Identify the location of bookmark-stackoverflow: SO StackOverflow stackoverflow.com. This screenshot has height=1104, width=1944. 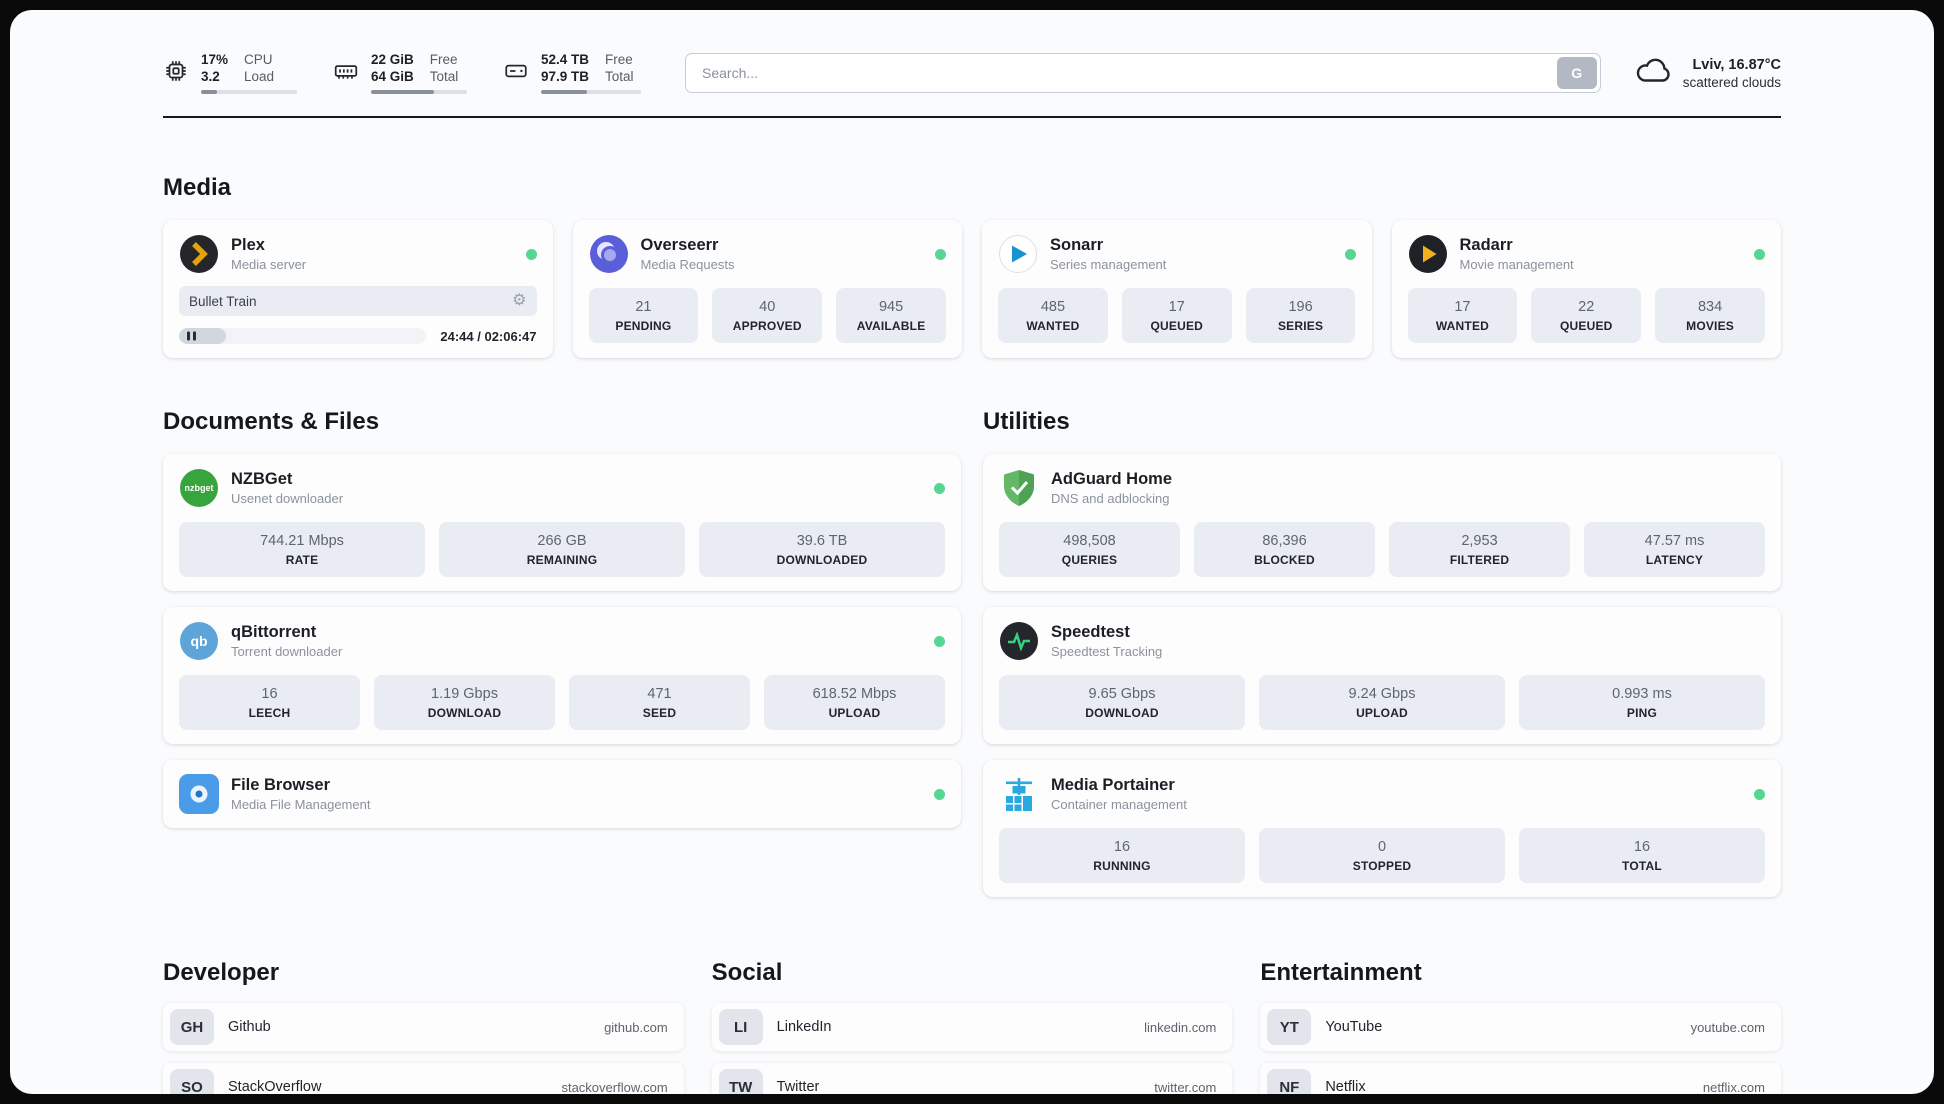
(423, 1078).